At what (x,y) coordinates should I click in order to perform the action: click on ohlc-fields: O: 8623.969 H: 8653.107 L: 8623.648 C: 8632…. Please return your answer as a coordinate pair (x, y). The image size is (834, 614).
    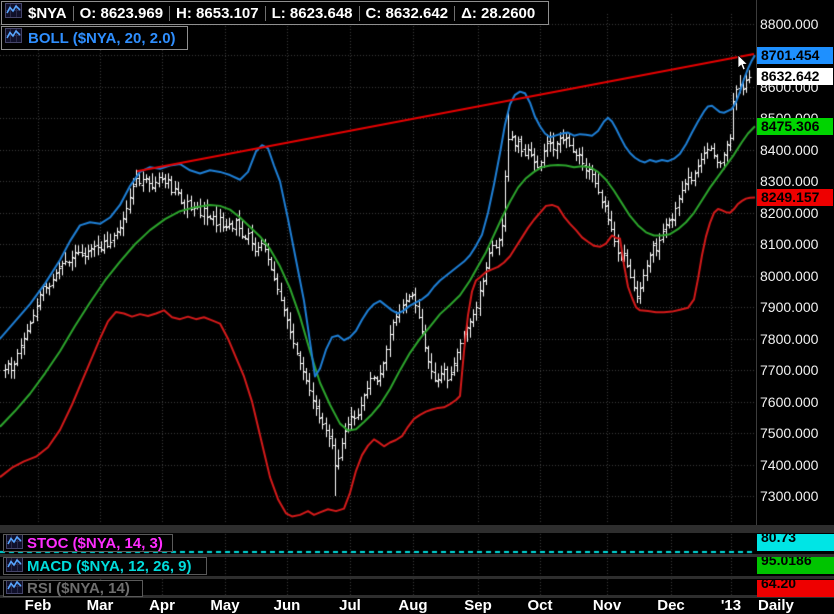
    Looking at the image, I should click on (307, 13).